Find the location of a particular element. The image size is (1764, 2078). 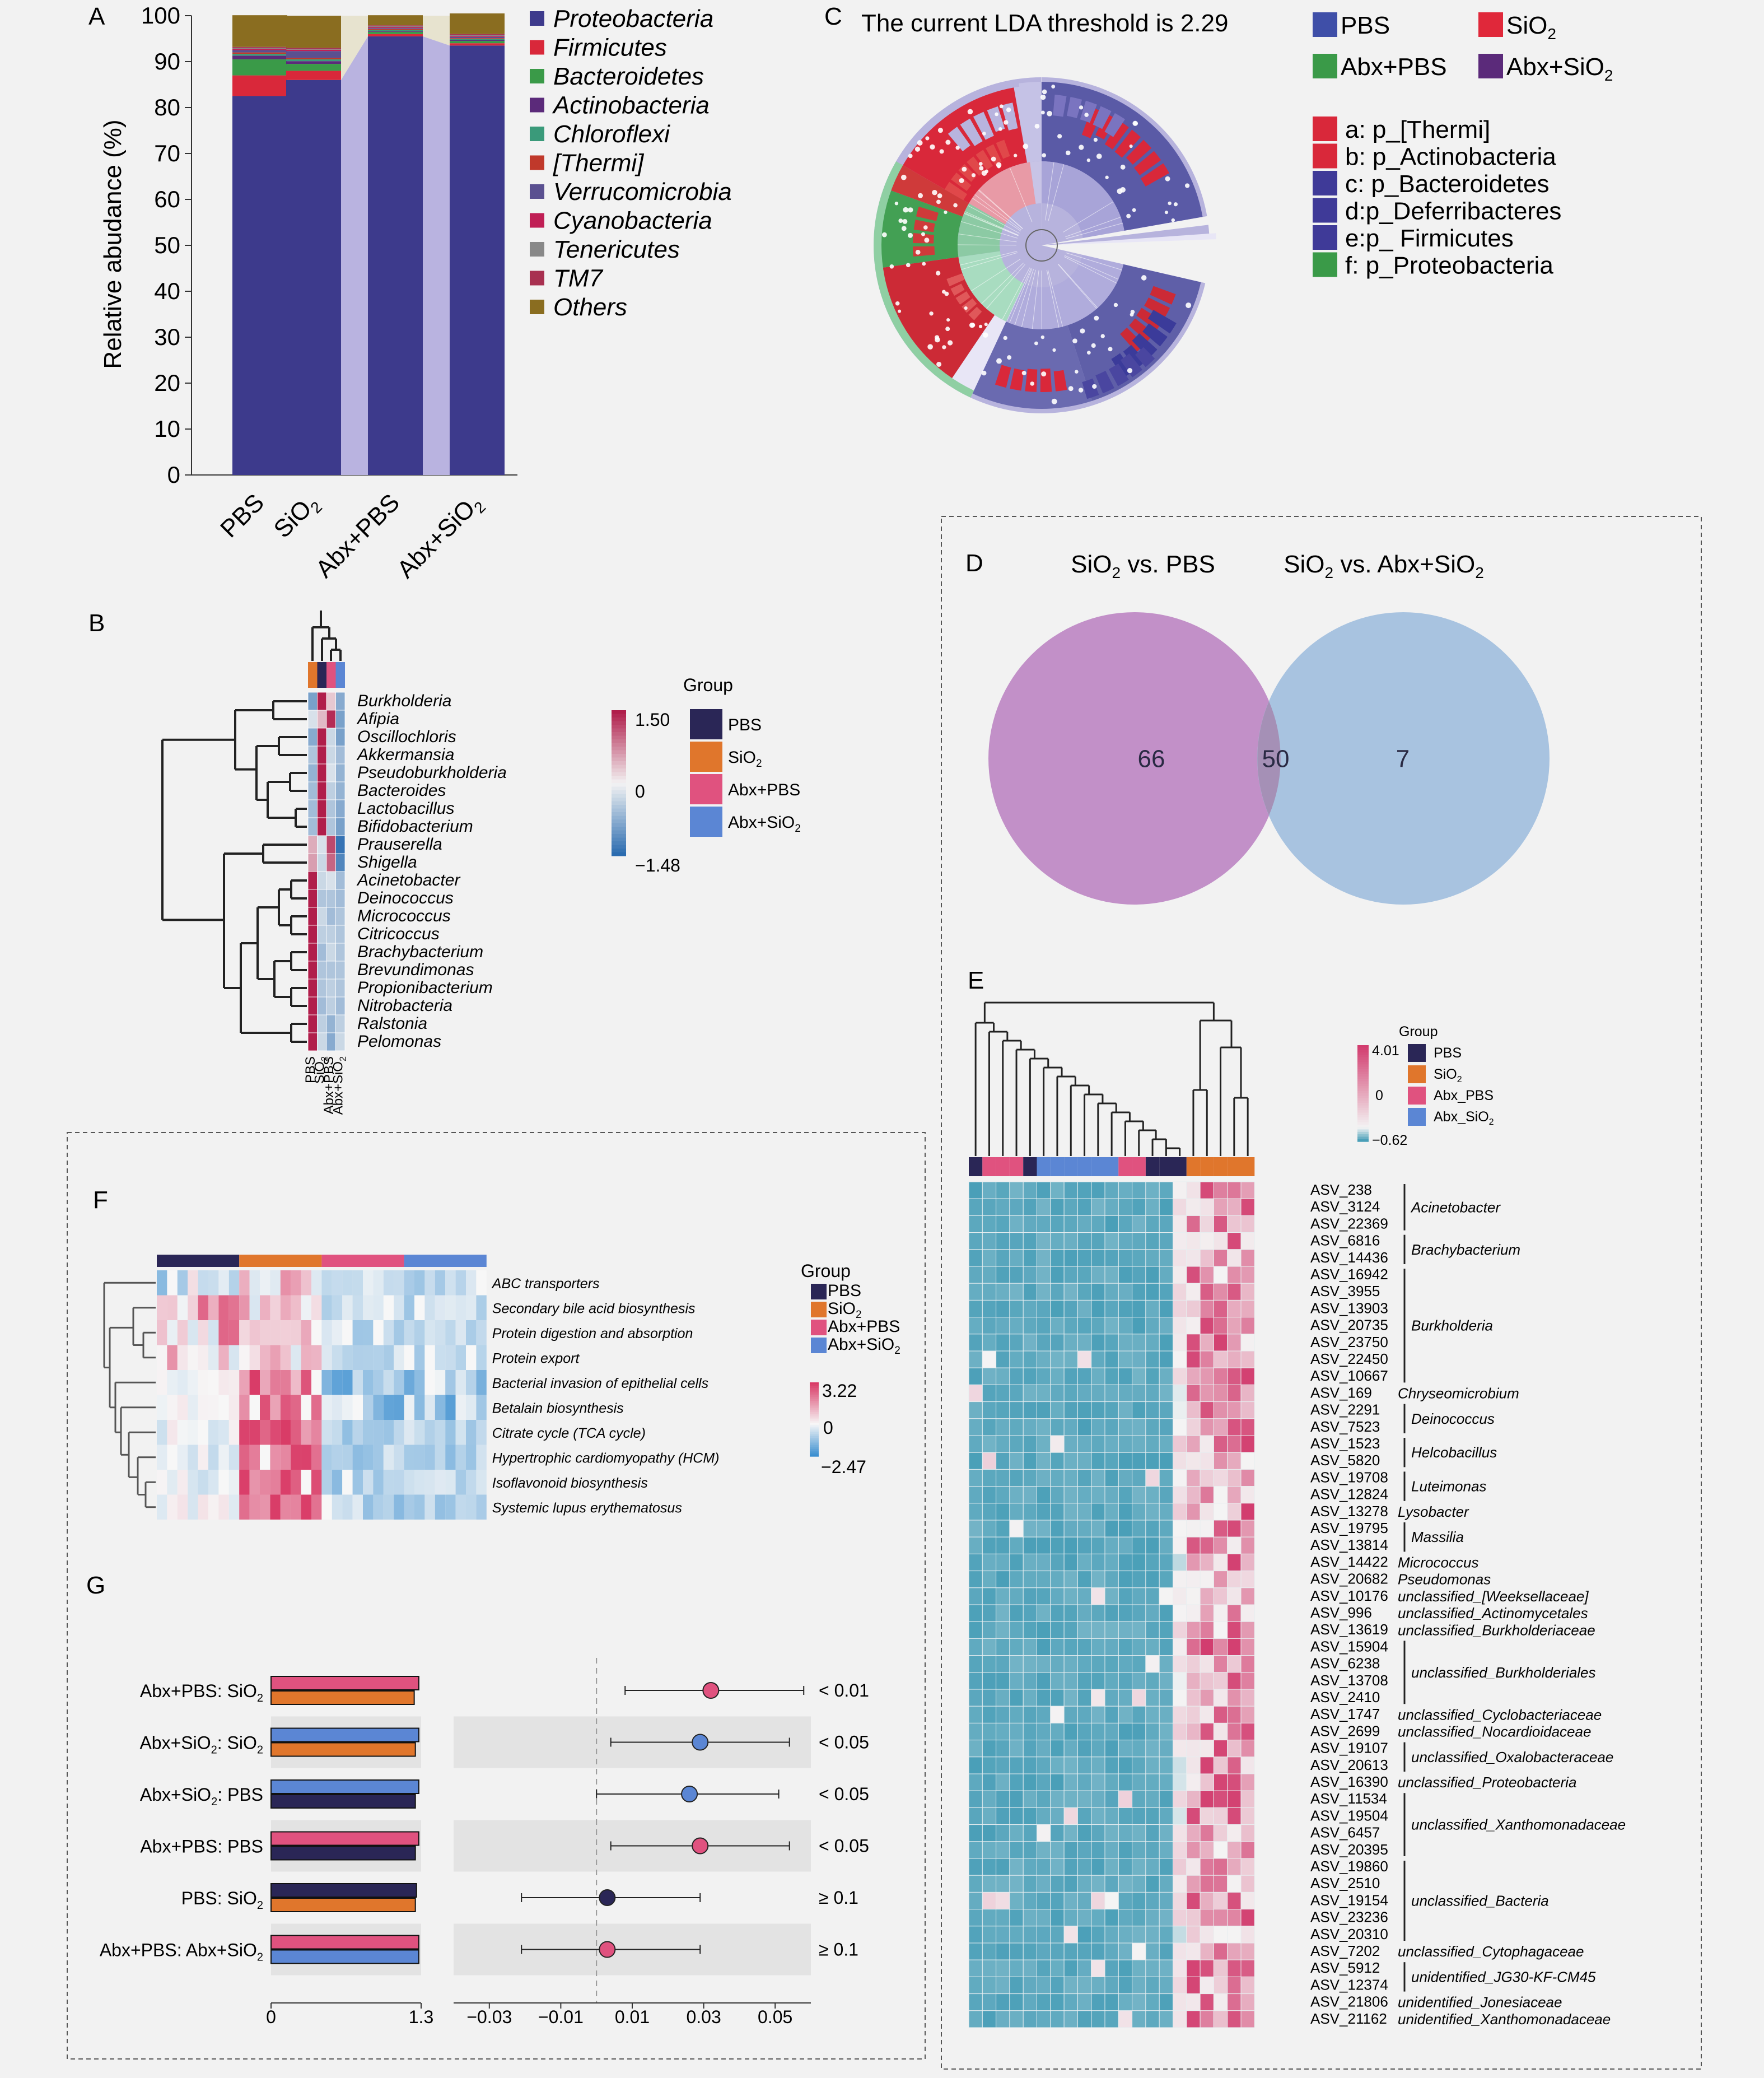

left-xtick-label: 1.3 is located at coordinates (421, 2017).